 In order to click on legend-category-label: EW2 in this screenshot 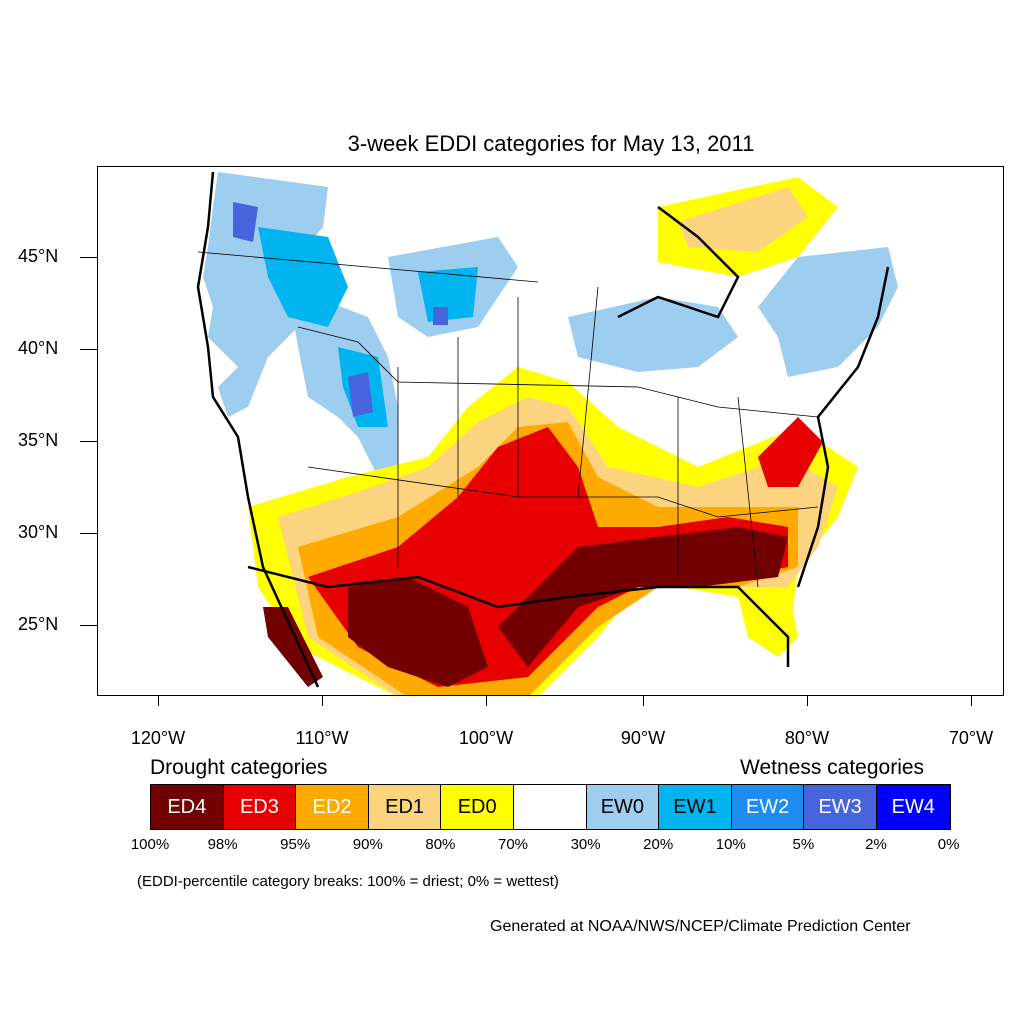, I will do `click(767, 806)`.